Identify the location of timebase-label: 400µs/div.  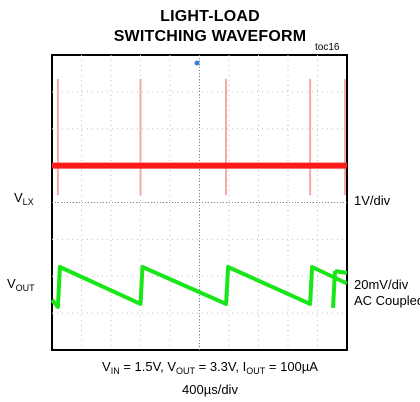
(210, 389).